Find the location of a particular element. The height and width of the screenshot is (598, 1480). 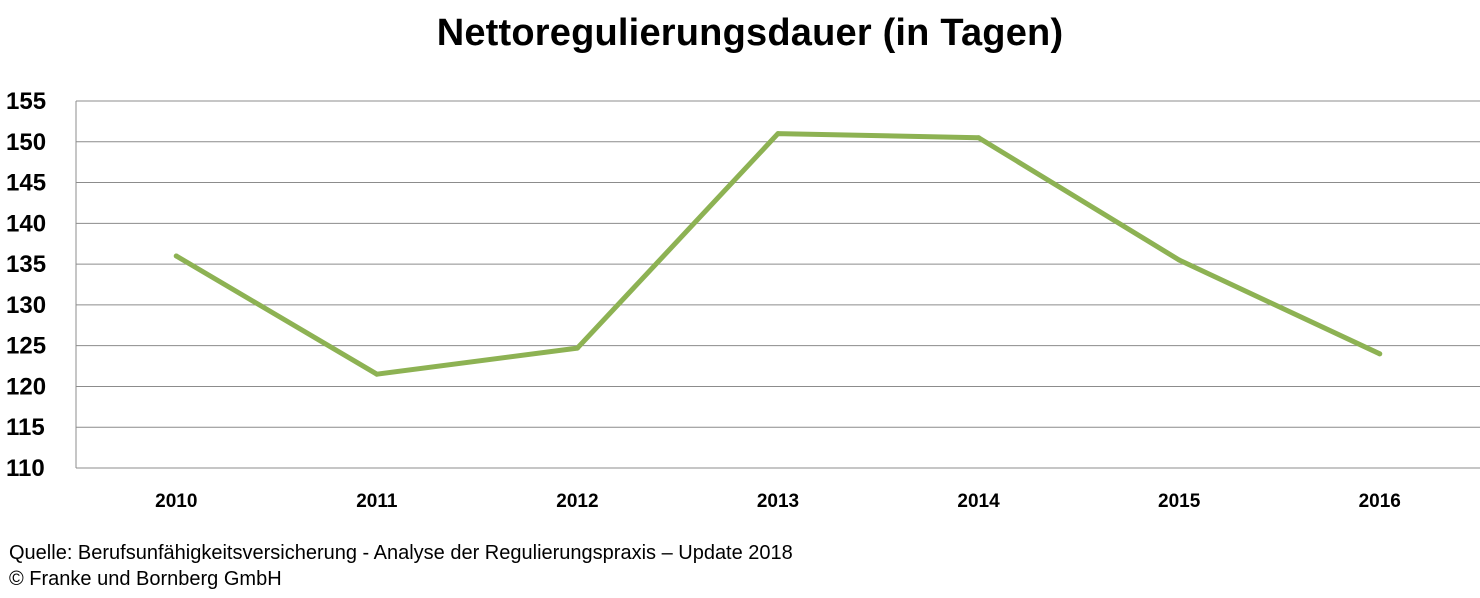

data-point-2016 is located at coordinates (1380, 354).